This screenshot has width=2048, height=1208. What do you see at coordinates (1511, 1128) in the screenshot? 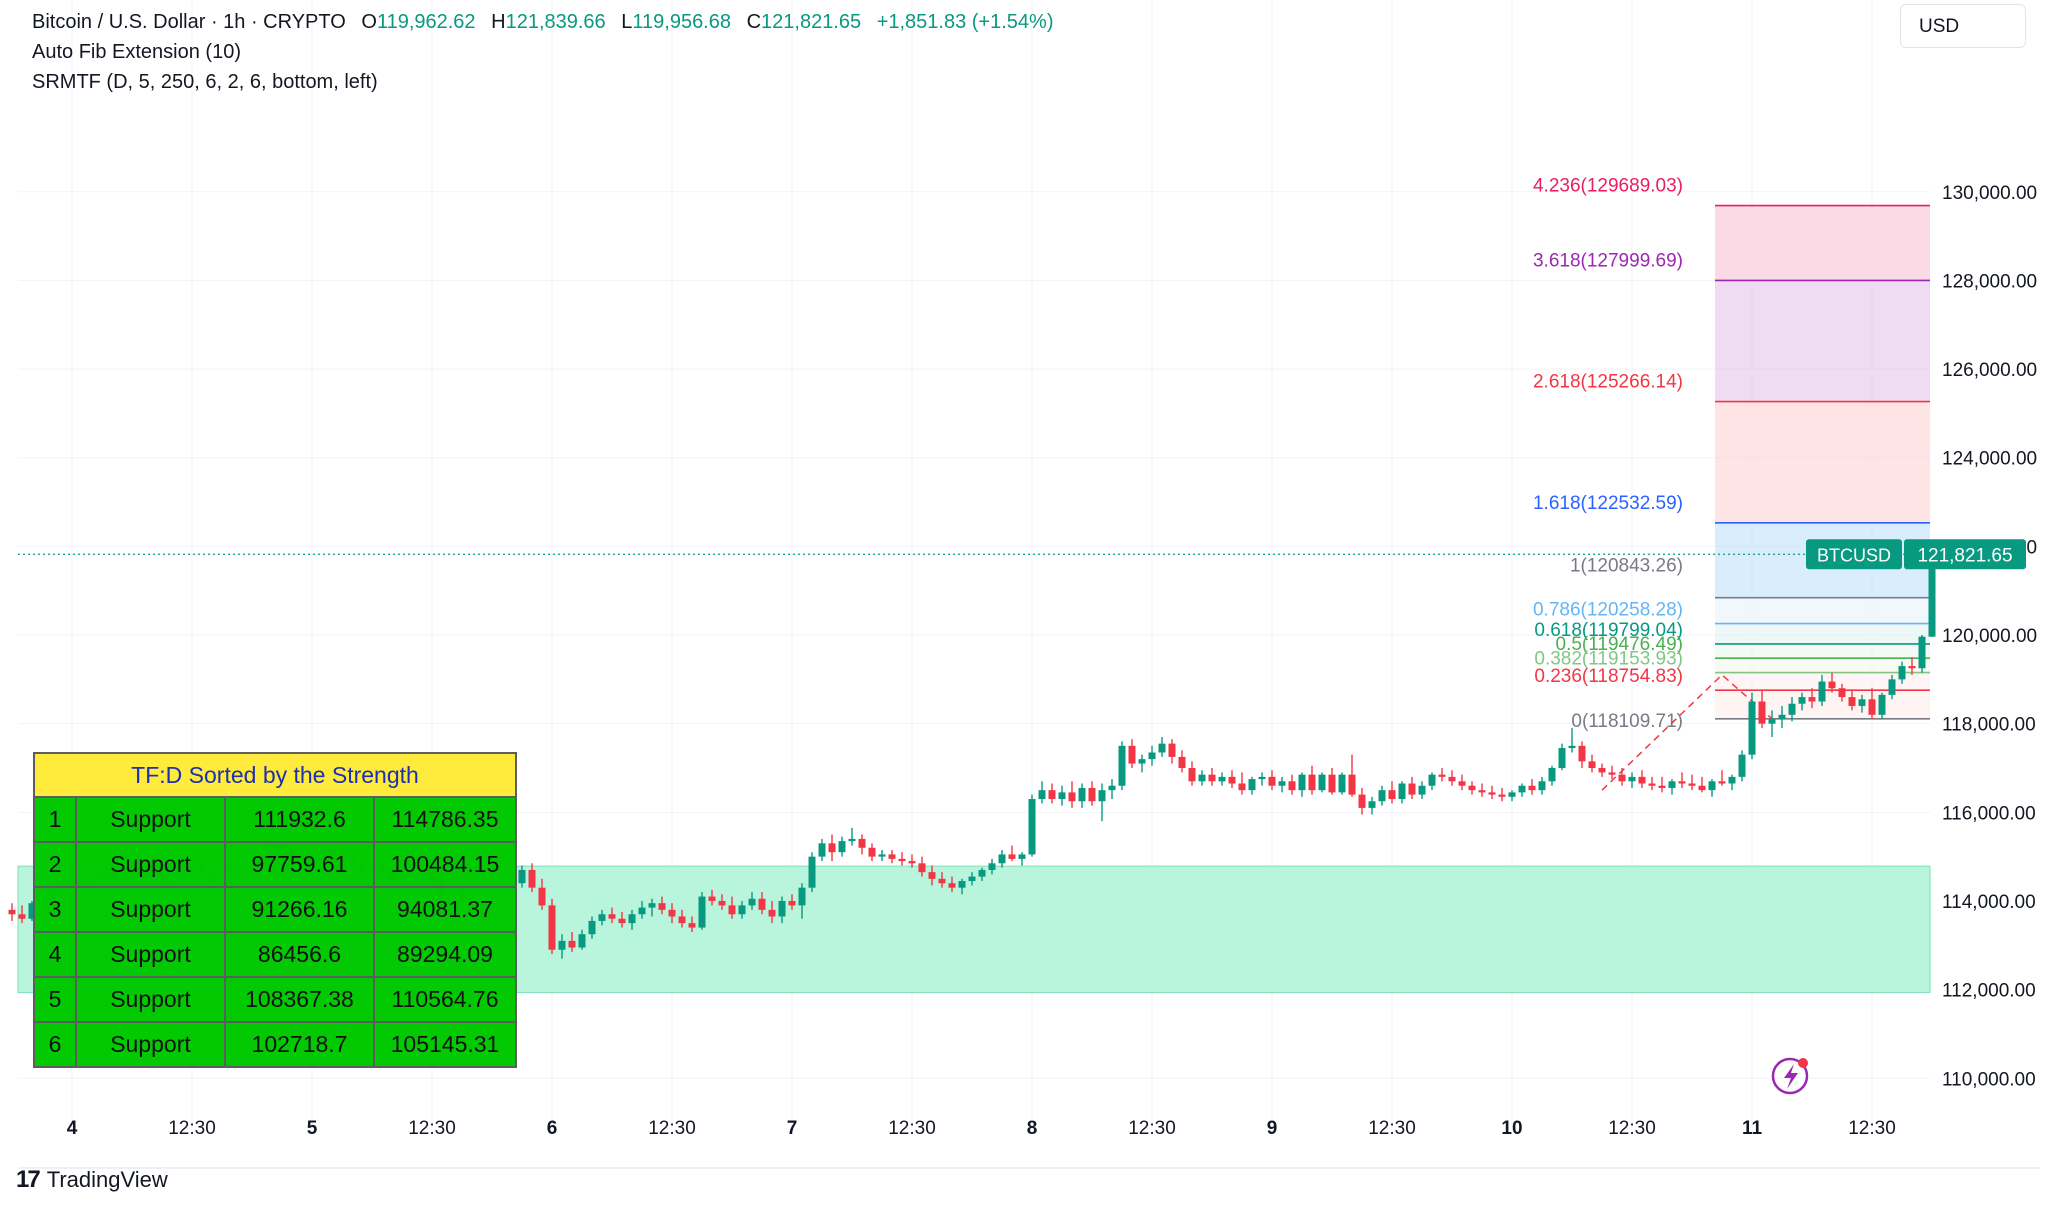
I see `time-tick-label: 10` at bounding box center [1511, 1128].